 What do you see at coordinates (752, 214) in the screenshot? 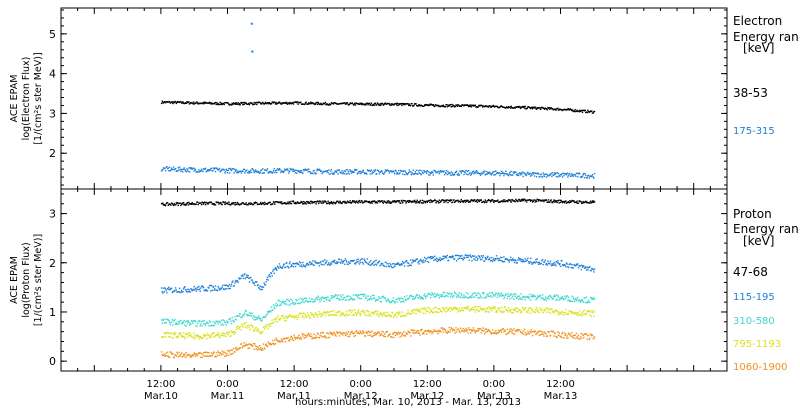
I see `legend-title-line: Proton` at bounding box center [752, 214].